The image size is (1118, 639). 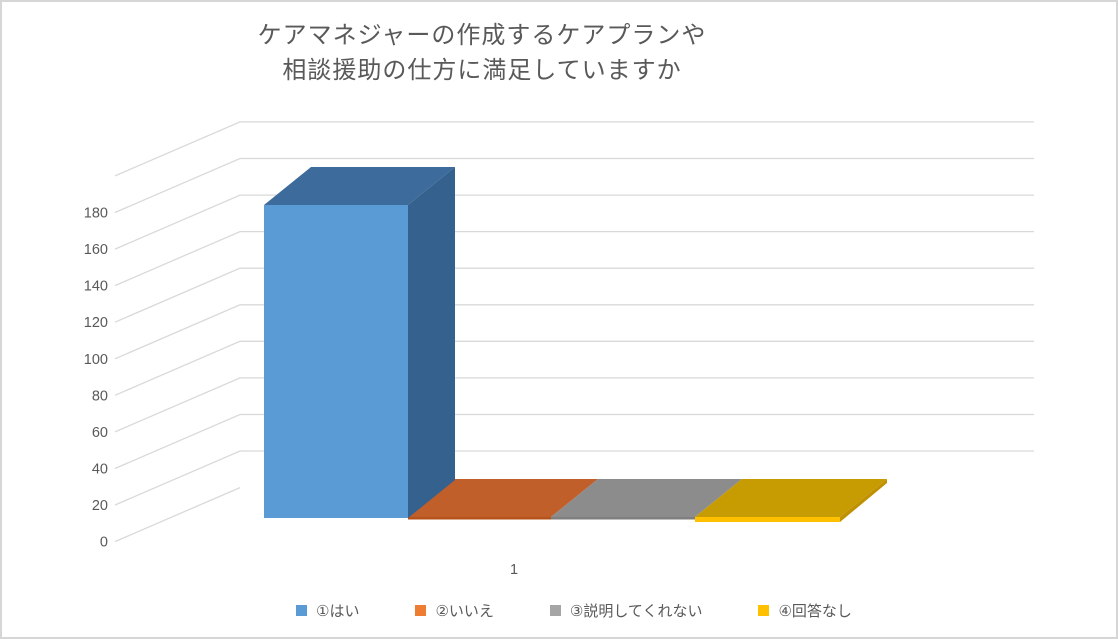 What do you see at coordinates (100, 470) in the screenshot?
I see `y-tick-40: 40` at bounding box center [100, 470].